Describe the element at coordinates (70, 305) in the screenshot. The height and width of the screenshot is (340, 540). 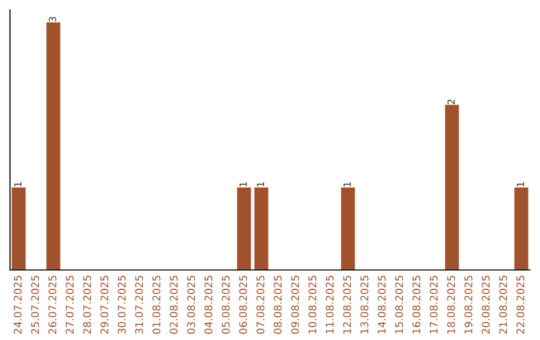
I see `x-tick-label: 27.07.2025` at that location.